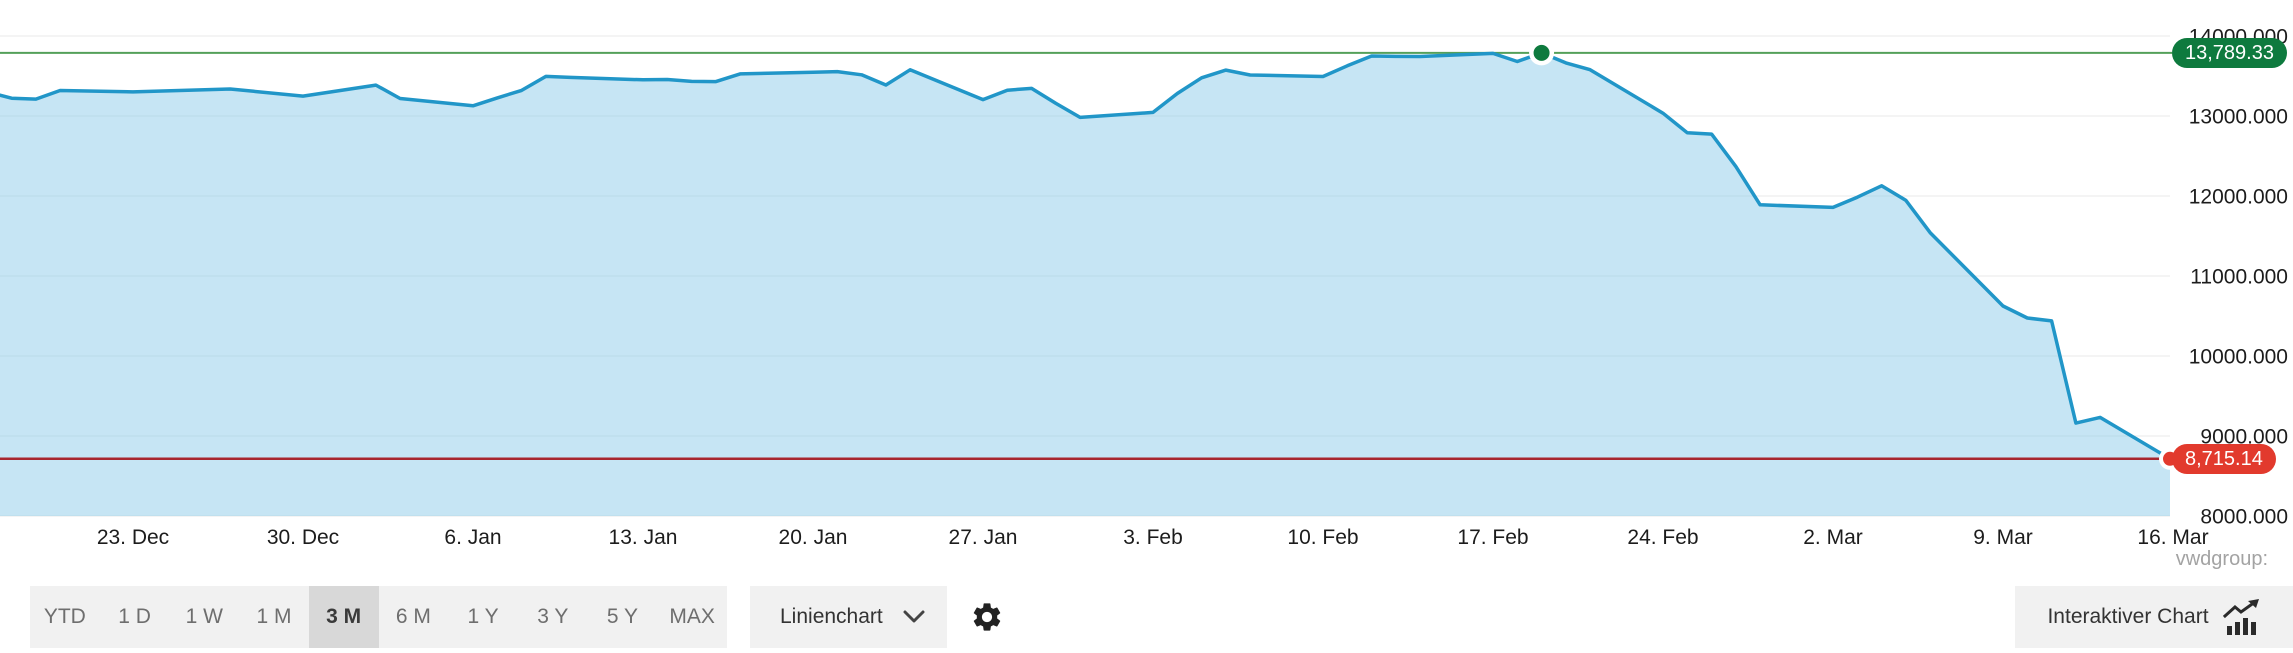  Describe the element at coordinates (2224, 459) in the screenshot. I see `last-value-badge: 8,715.14` at that location.